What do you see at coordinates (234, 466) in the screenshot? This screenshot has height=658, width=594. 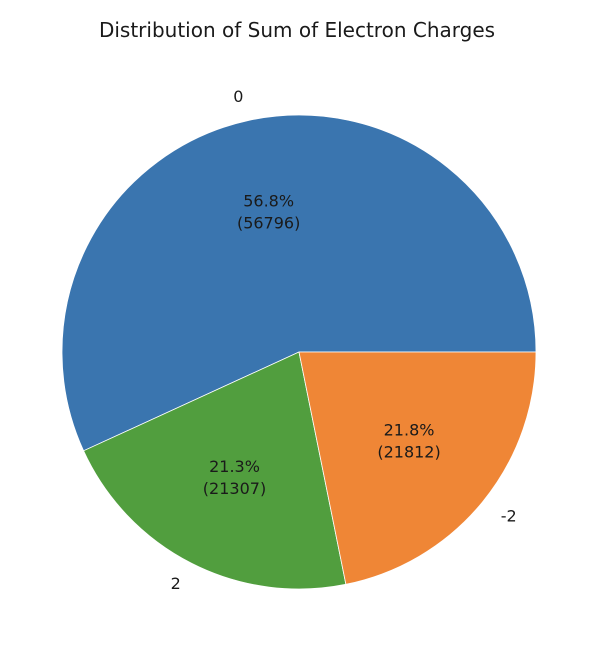 I see `slice-percent-label: 21.3%` at bounding box center [234, 466].